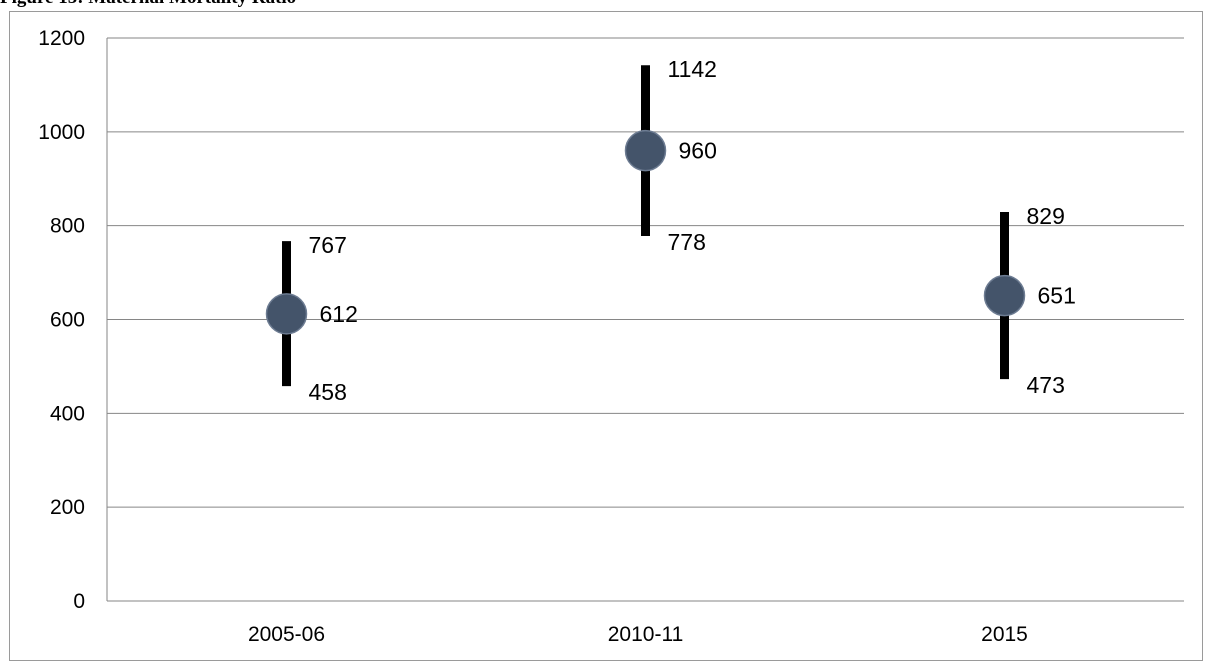  Describe the element at coordinates (339, 314) in the screenshot. I see `estimate-value-label: 612` at that location.